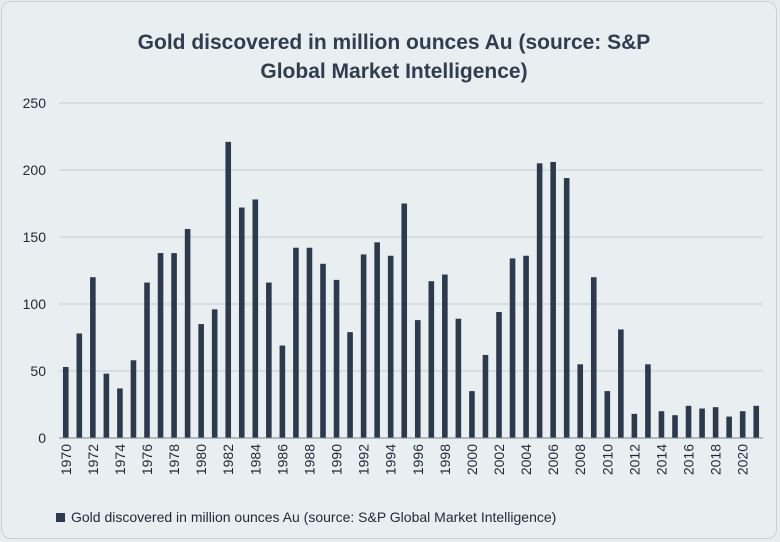 The height and width of the screenshot is (542, 780). What do you see at coordinates (472, 459) in the screenshot?
I see `x-tick-label-2000: 2000` at bounding box center [472, 459].